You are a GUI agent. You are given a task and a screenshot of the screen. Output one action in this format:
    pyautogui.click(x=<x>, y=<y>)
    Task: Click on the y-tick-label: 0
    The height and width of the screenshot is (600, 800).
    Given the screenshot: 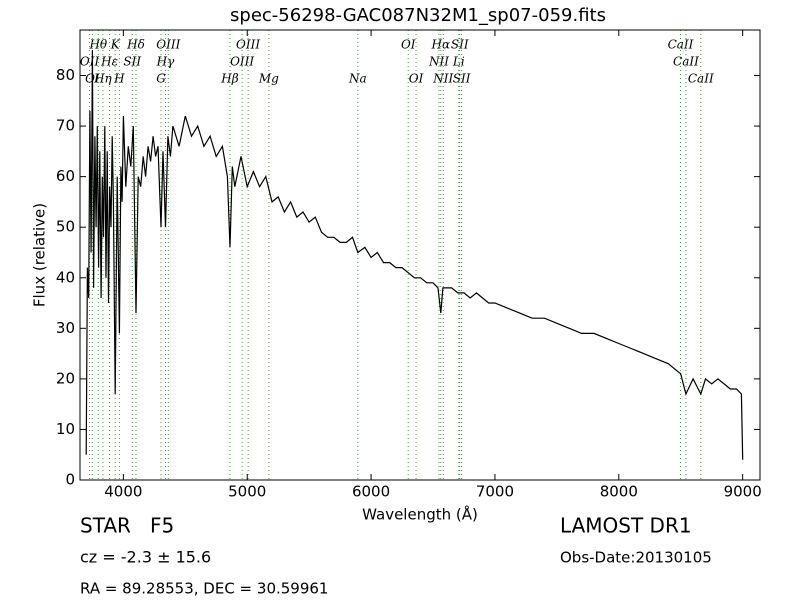 What is the action you would take?
    pyautogui.click(x=70, y=480)
    